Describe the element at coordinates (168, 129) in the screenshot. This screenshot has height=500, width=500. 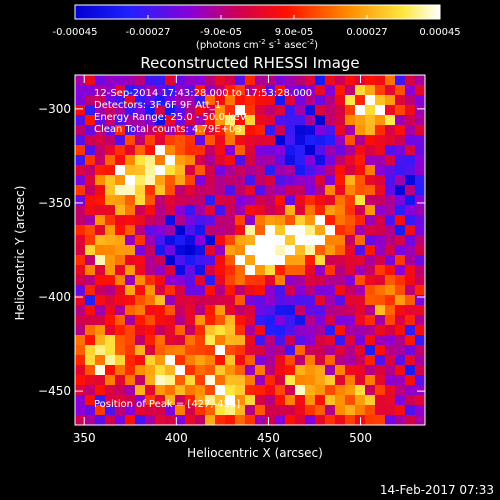
I see `annotation-clean-counts: Clean Total counts: 4.79E+03` at that location.